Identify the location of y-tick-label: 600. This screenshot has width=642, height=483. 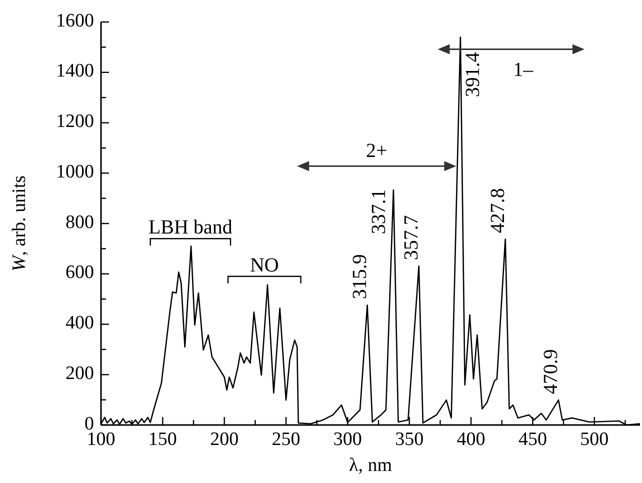
(80, 273).